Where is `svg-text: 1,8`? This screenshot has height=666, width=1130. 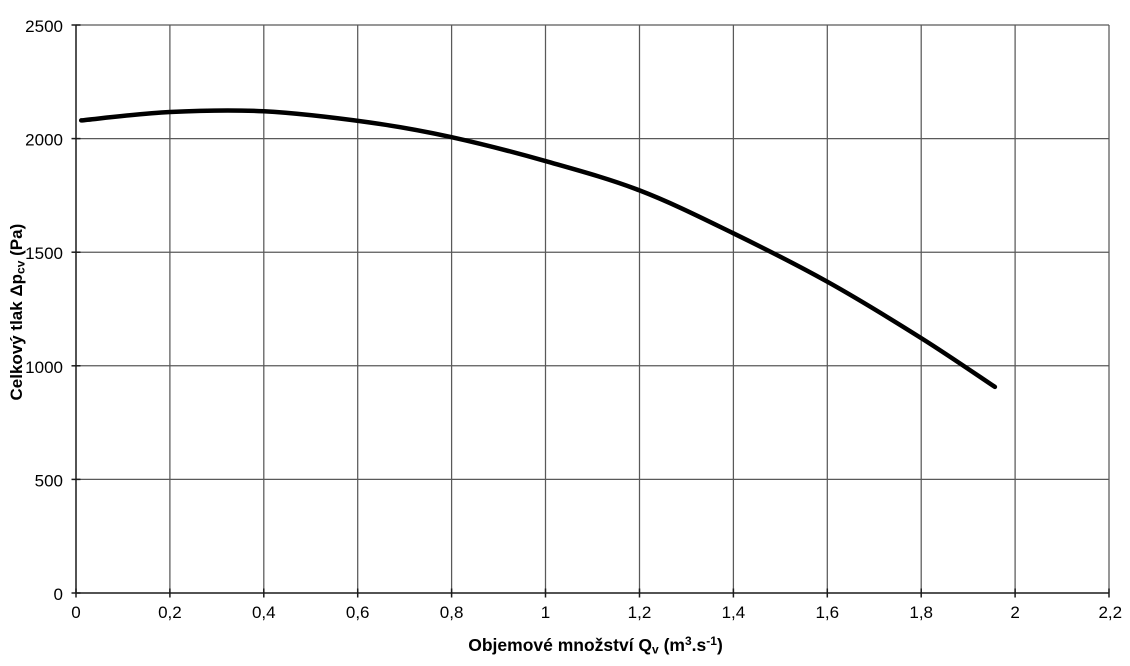 svg-text: 1,8 is located at coordinates (921, 612).